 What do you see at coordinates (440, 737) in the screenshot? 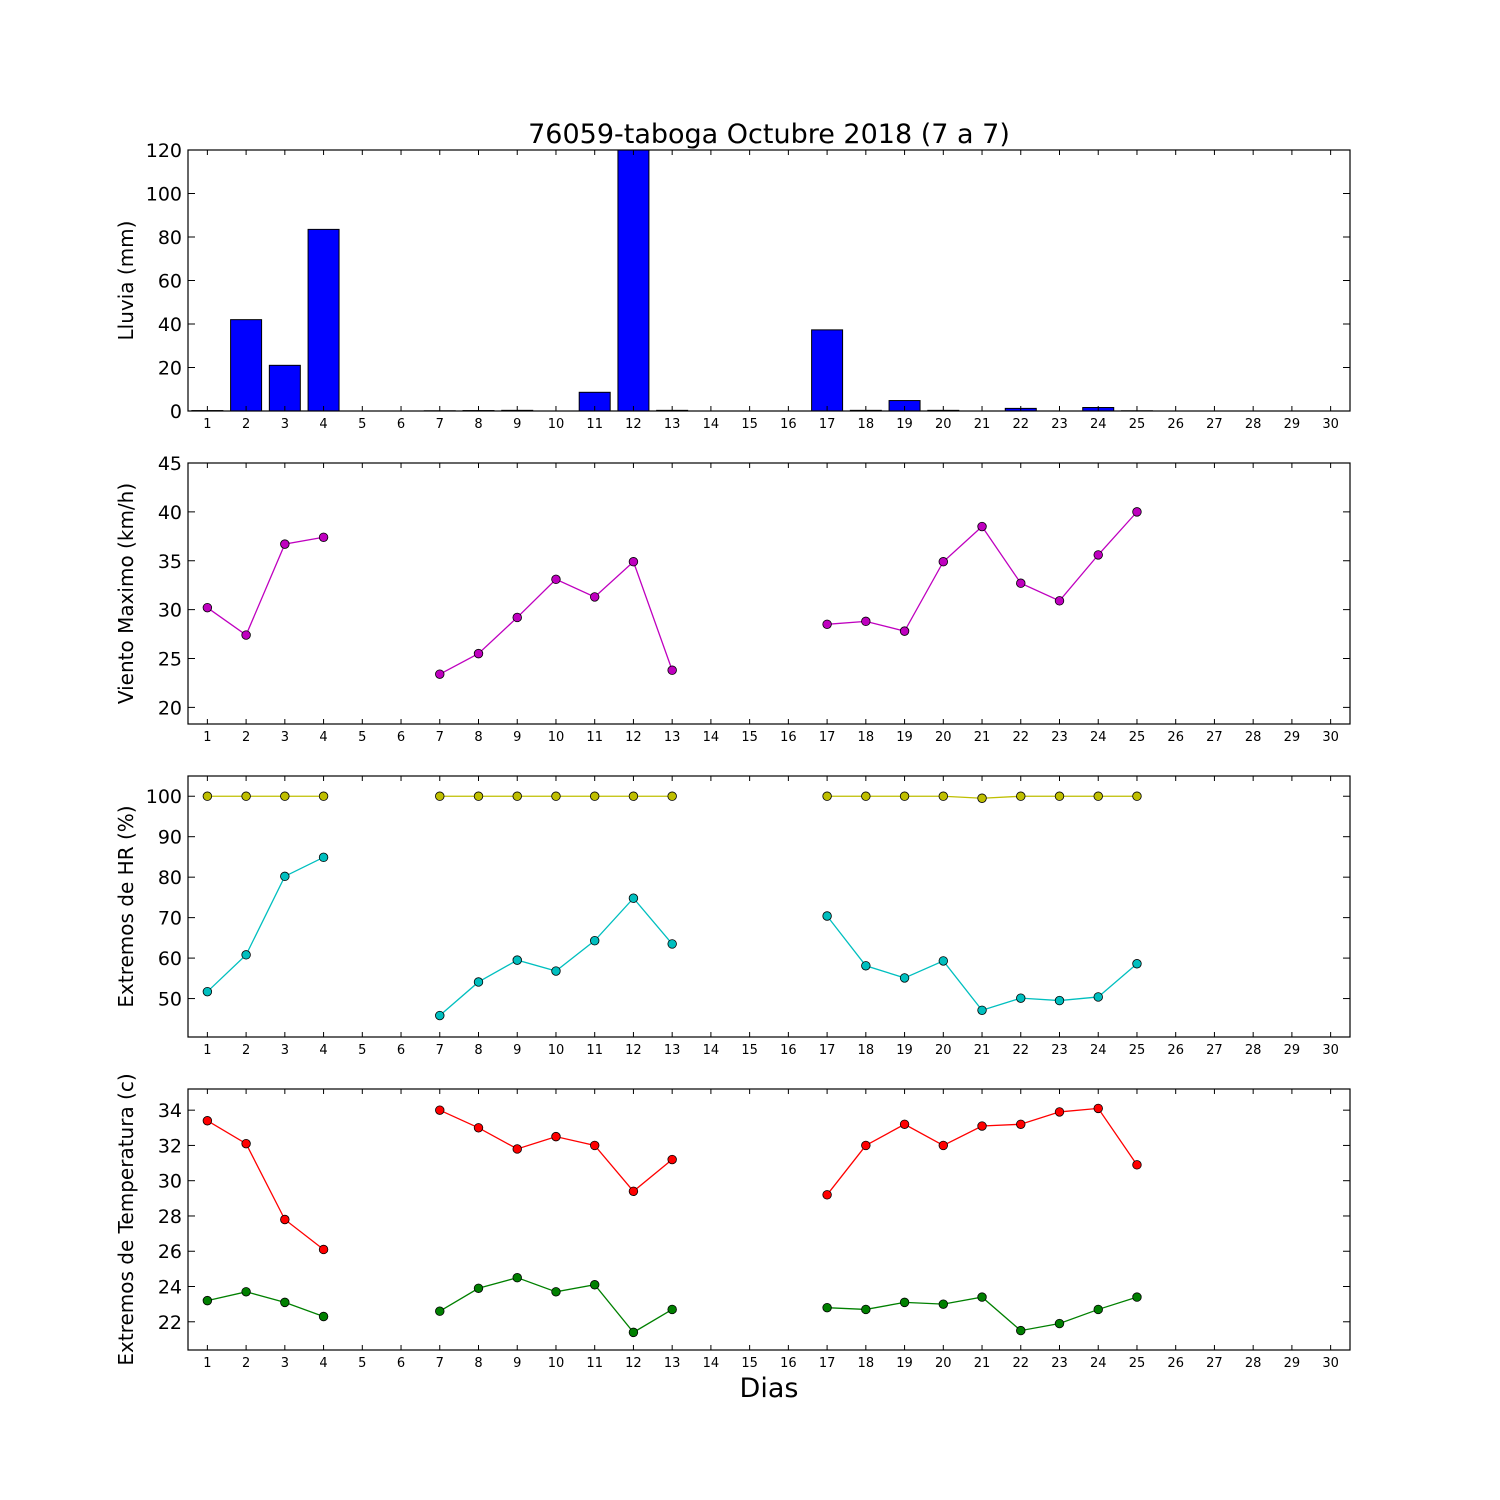
I see `x-tick-label: 7` at bounding box center [440, 737].